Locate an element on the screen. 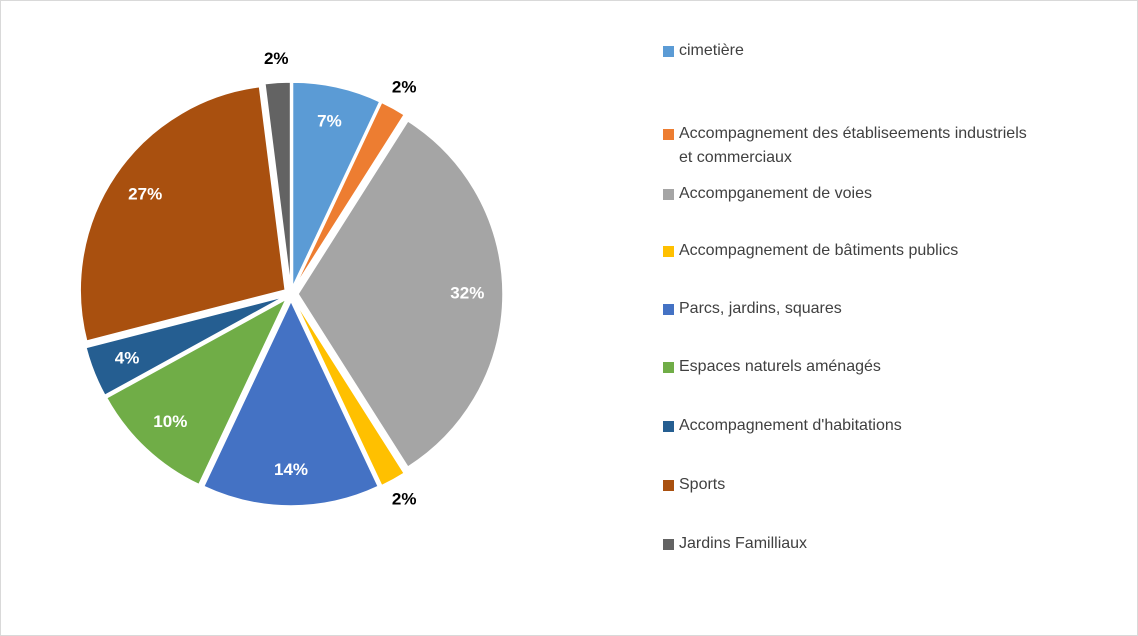  legend-item: Accompganement de voies is located at coordinates (846, 194).